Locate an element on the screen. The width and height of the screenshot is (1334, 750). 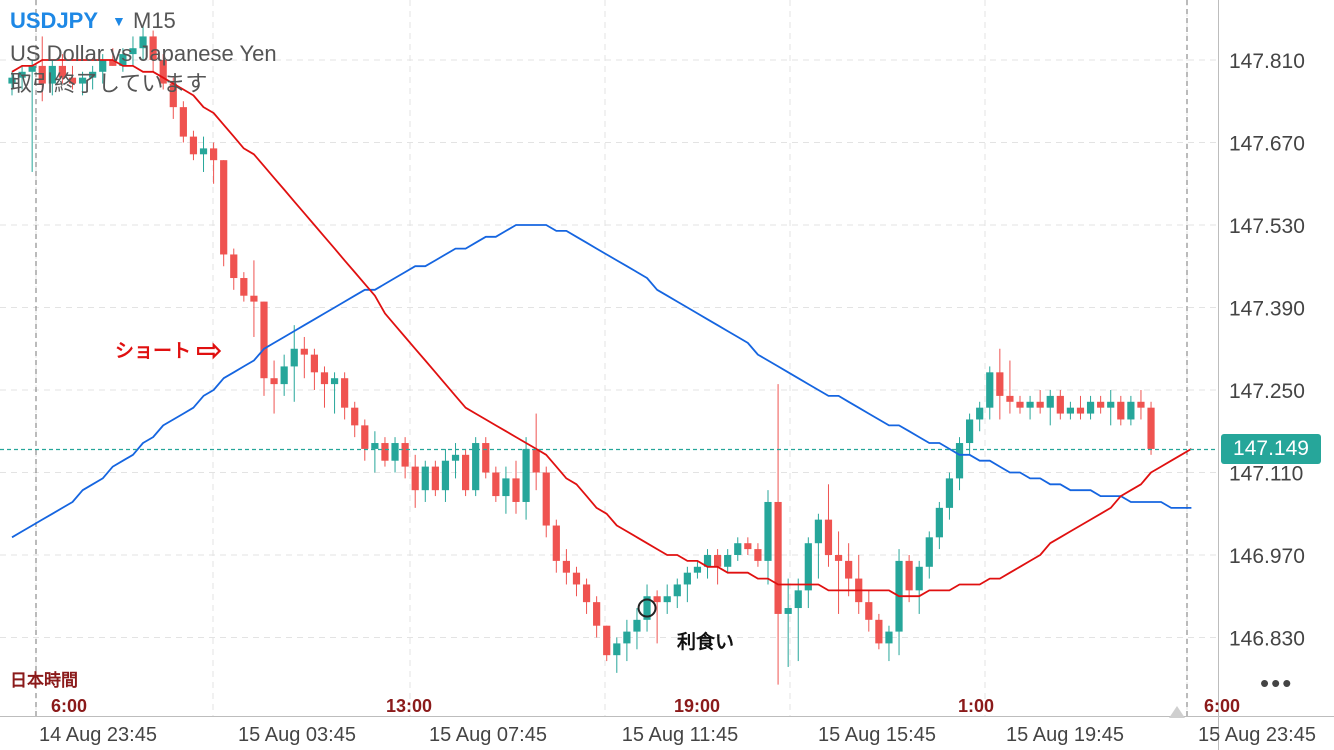
short-arrow-icon: ⇨ is located at coordinates (209, 350).